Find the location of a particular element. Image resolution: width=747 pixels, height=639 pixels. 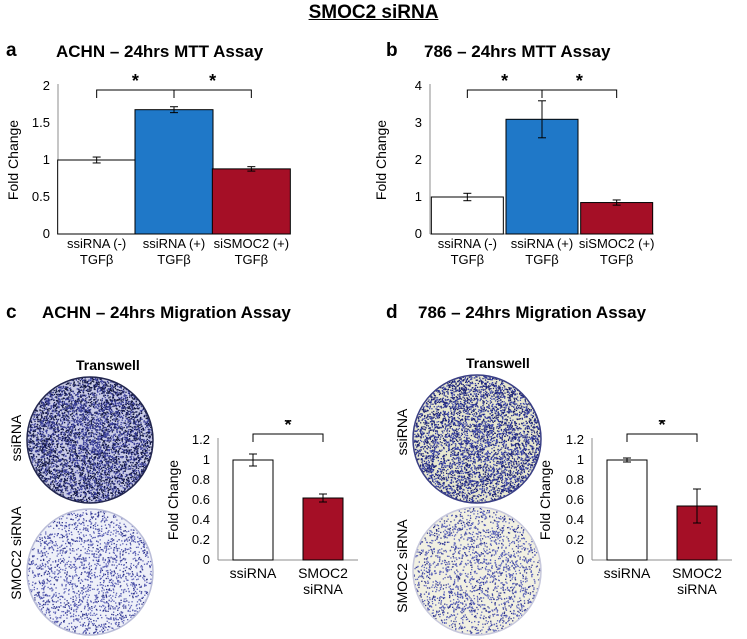

panel-c-transwell-image-smoc2 is located at coordinates (90, 572).